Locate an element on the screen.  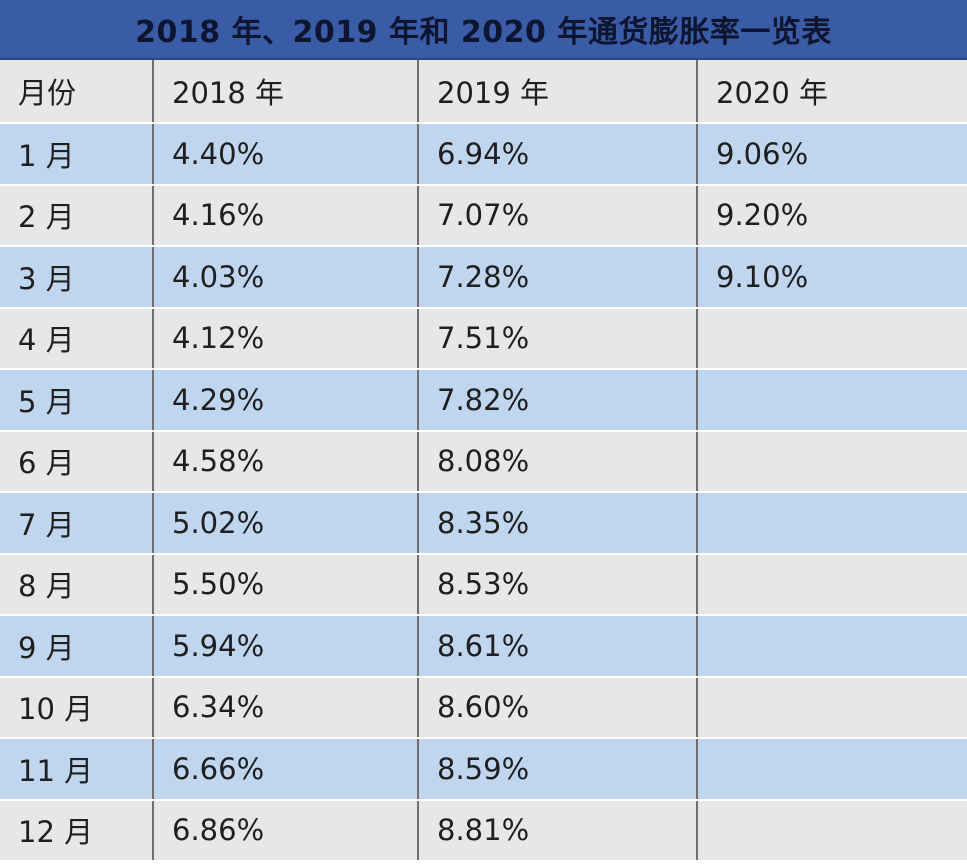
value-2019-cell: 7.28% is located at coordinates (558, 277).